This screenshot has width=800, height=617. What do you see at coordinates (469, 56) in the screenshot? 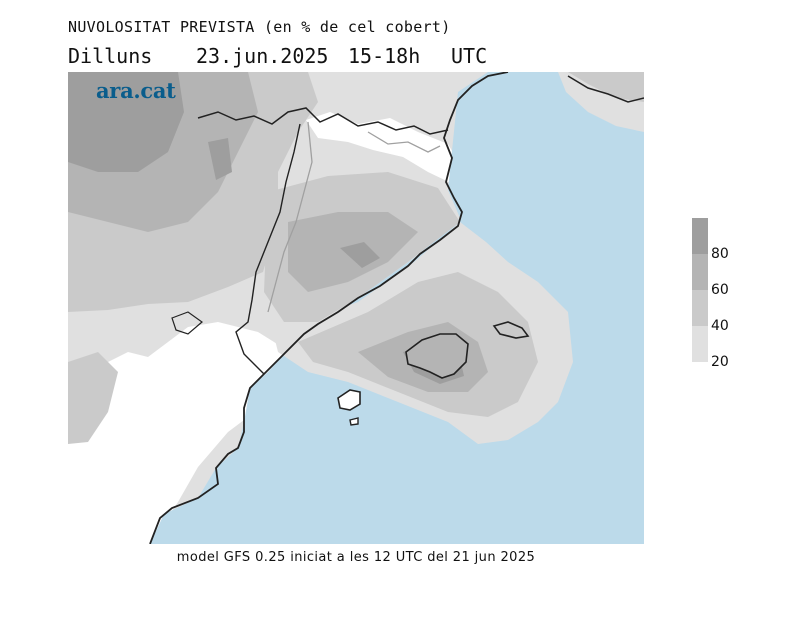
I see `forecast-timezone: UTC` at bounding box center [469, 56].